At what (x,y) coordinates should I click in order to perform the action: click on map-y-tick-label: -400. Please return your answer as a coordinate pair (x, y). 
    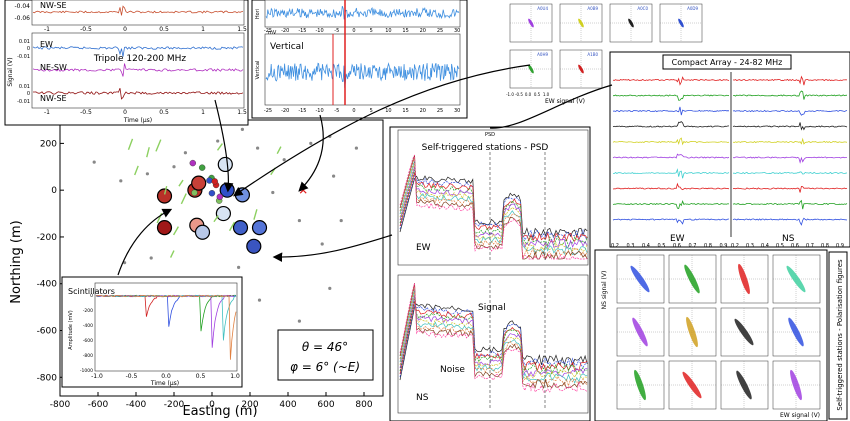
    Looking at the image, I should click on (47, 285).